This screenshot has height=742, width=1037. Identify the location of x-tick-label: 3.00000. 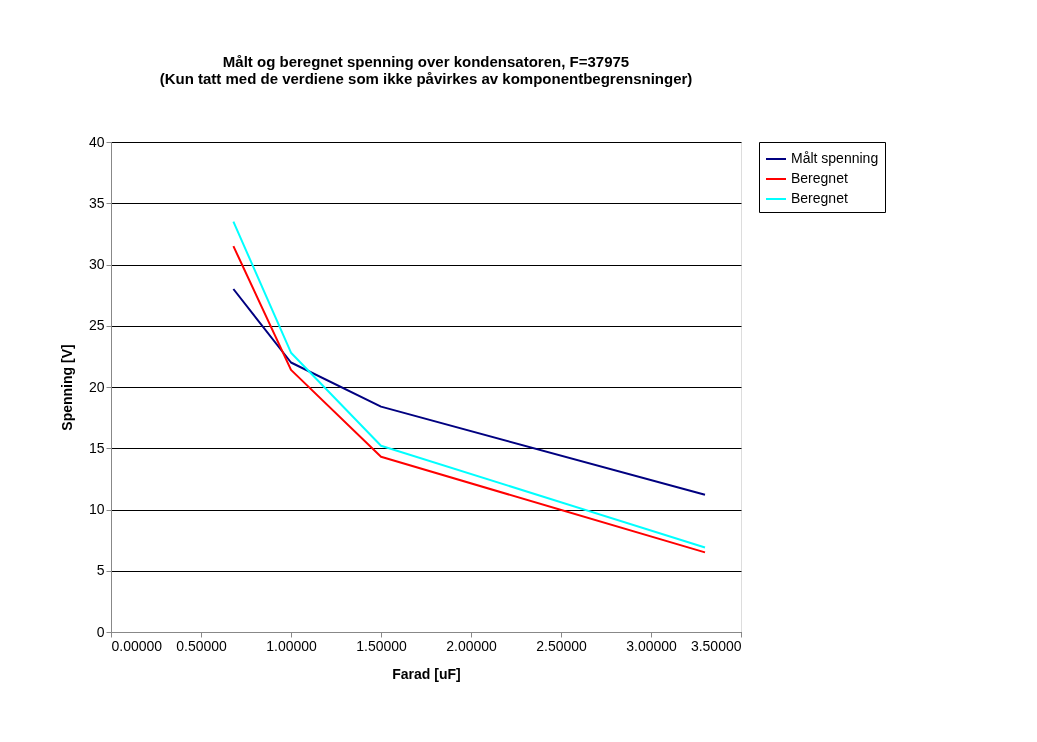
(652, 645).